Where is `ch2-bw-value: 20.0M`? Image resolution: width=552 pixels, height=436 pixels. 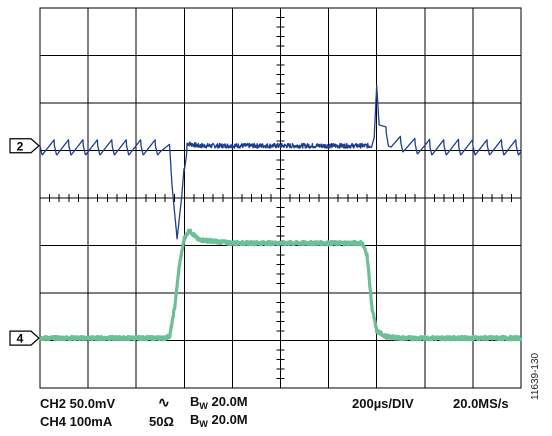
ch2-bw-value: 20.0M is located at coordinates (227, 401).